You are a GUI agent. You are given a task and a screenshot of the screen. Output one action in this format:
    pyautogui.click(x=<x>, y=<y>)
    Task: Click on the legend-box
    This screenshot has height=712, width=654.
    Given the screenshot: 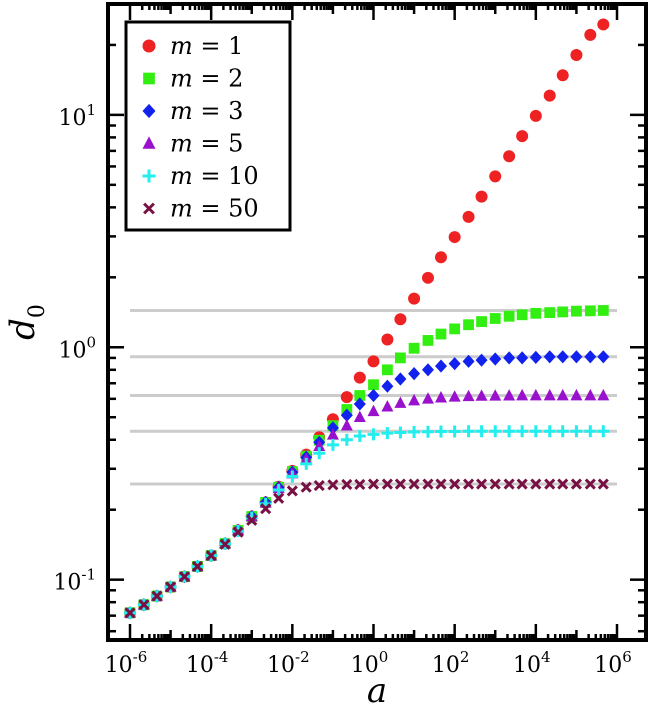 What is the action you would take?
    pyautogui.click(x=208, y=126)
    